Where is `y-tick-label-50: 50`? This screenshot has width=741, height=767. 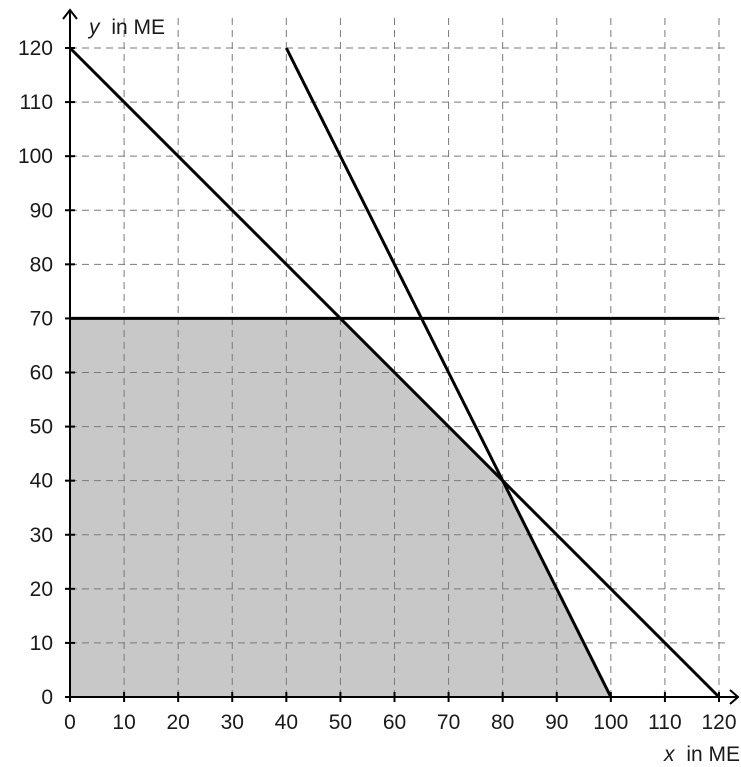
y-tick-label-50: 50 is located at coordinates (41, 427).